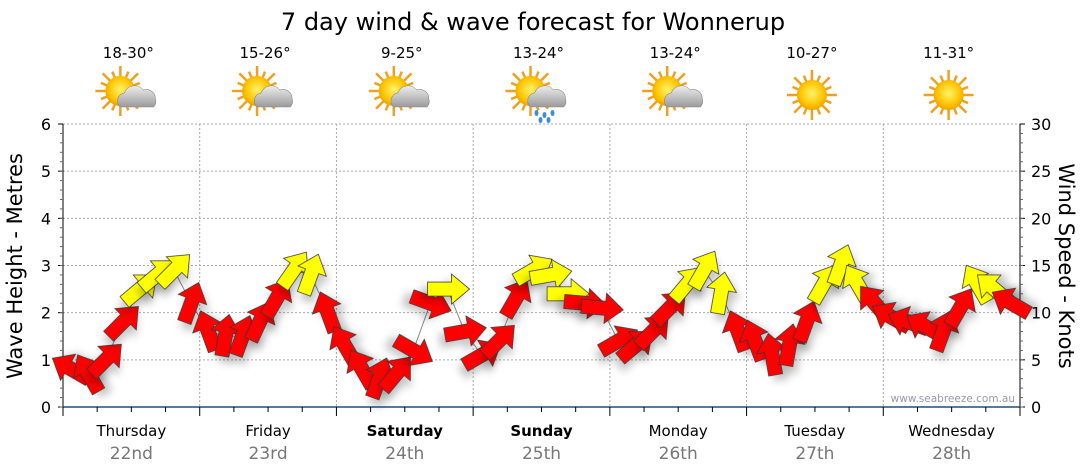 The height and width of the screenshot is (475, 1080). Describe the element at coordinates (46, 171) in the screenshot. I see `y-left-tick-label: 5` at that location.